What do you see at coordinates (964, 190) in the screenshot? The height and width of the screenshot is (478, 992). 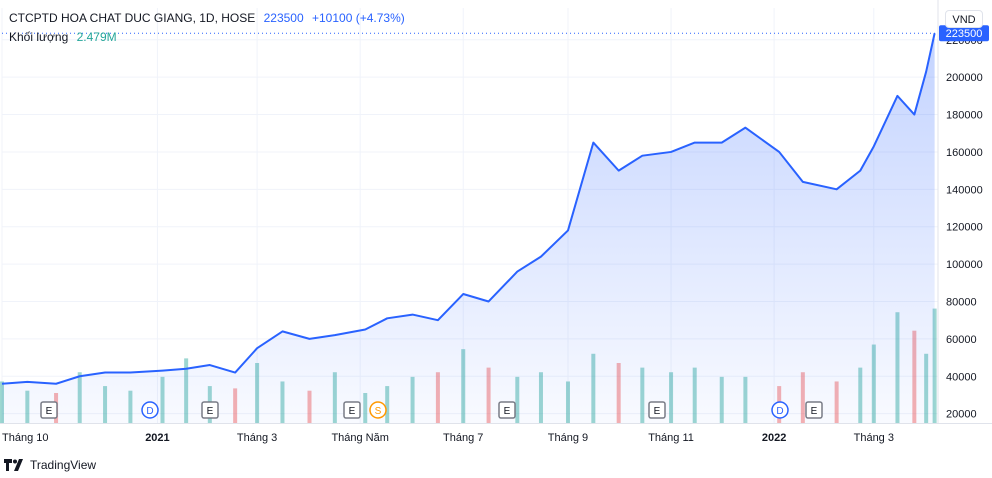 I see `y-tick-label: 140000` at bounding box center [964, 190].